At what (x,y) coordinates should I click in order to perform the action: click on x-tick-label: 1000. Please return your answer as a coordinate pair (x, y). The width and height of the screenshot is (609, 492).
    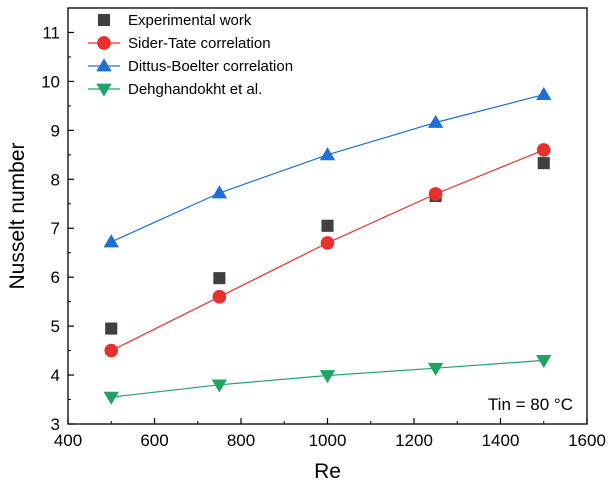
    Looking at the image, I should click on (328, 440).